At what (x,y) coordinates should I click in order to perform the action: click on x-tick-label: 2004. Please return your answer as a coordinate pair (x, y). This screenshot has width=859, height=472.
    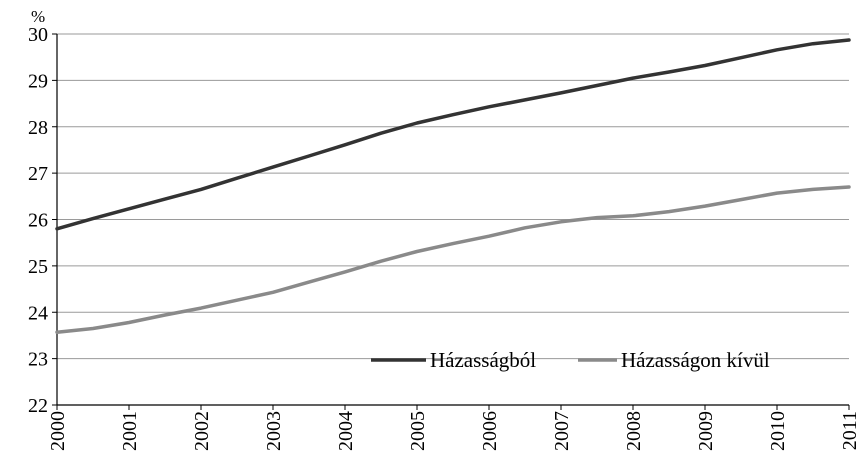
    Looking at the image, I should click on (346, 431).